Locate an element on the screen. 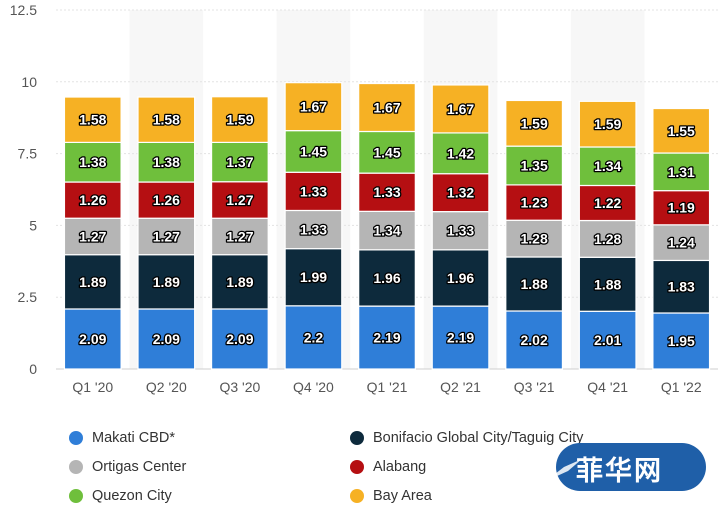  legend-item-ortigas: Ortigas Center is located at coordinates (127, 467).